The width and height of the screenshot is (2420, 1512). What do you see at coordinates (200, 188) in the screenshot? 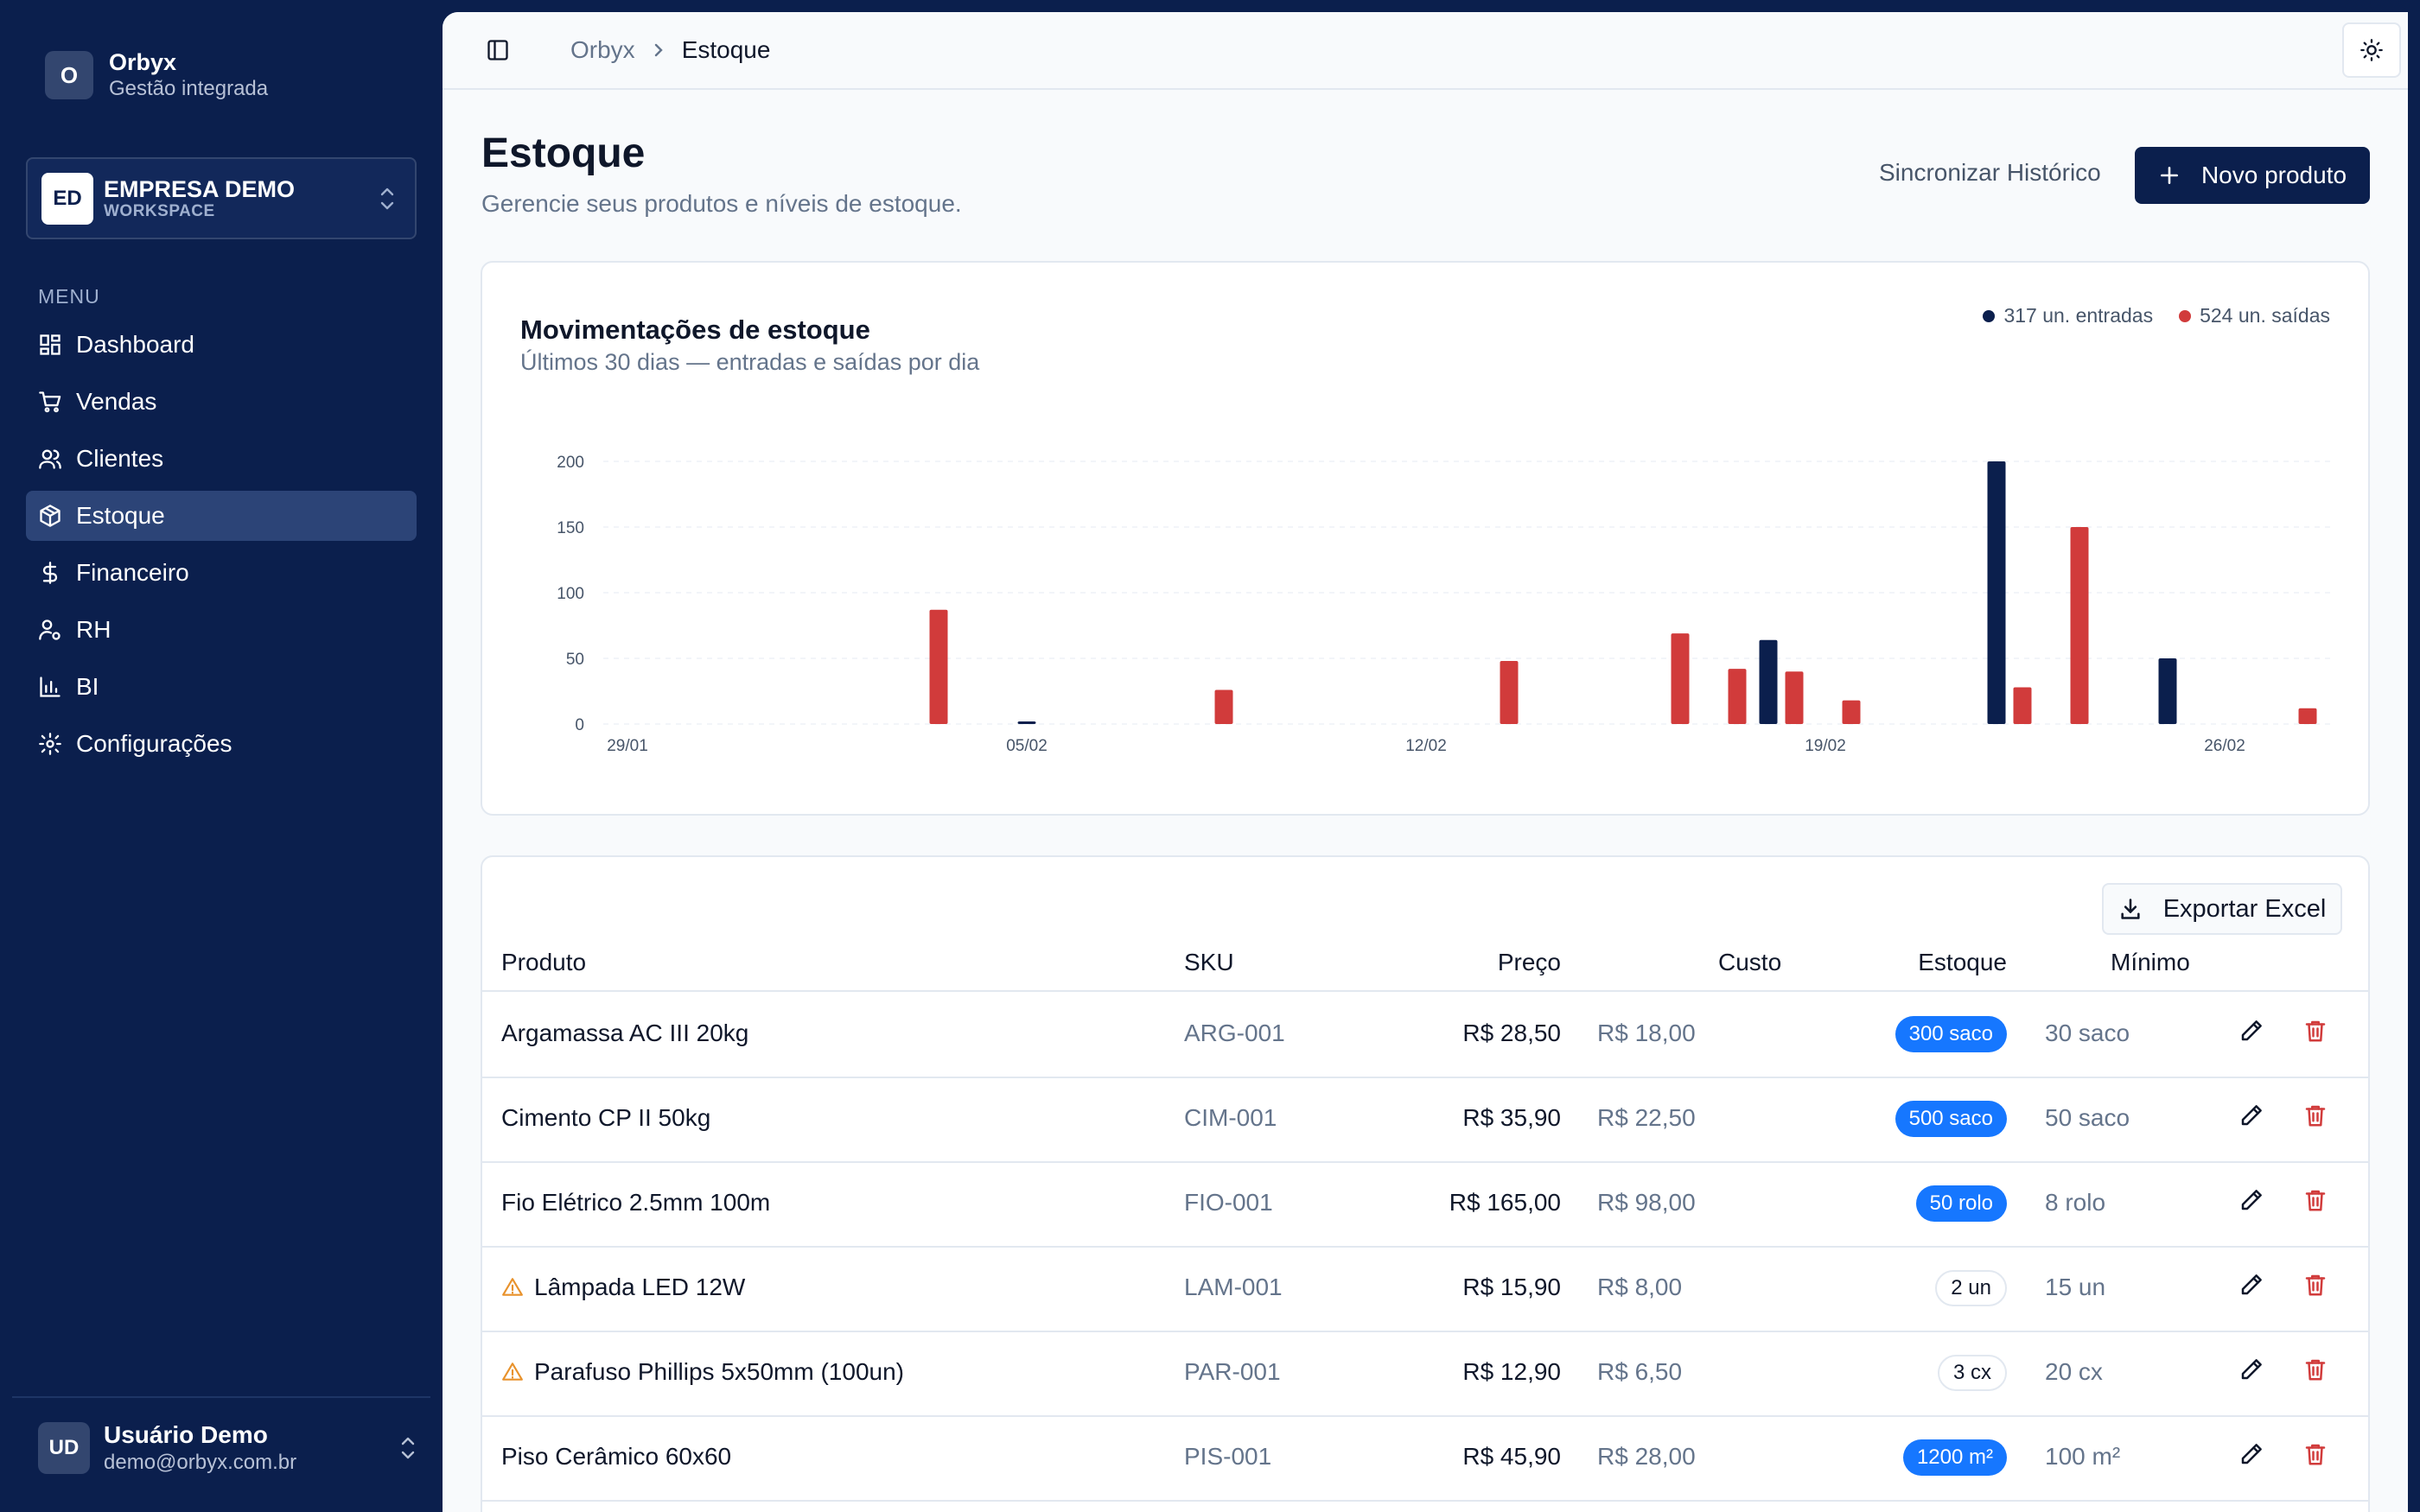
I see `workspace-name: EMPRESA DEMO` at bounding box center [200, 188].